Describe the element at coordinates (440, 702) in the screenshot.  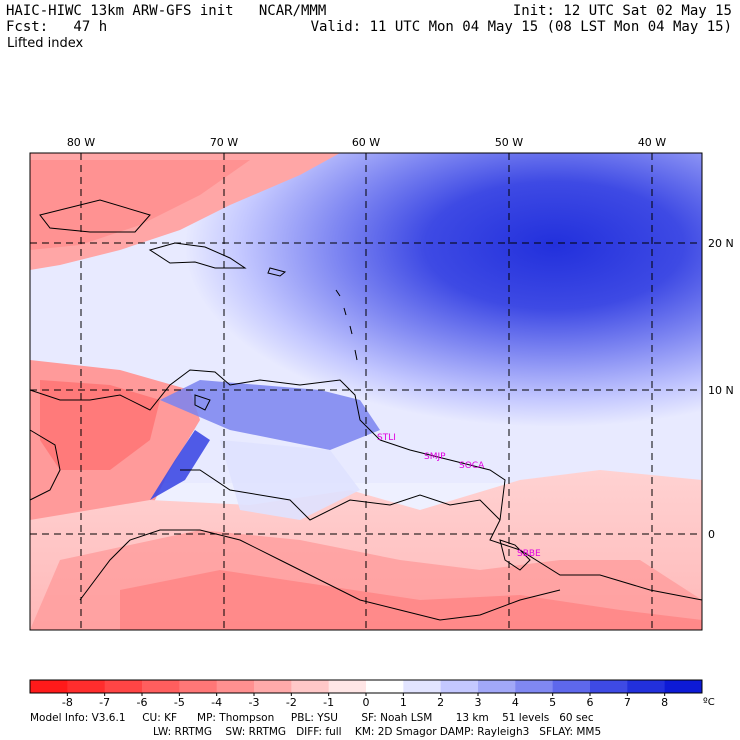
I see `colorbar-tick-label: 2` at that location.